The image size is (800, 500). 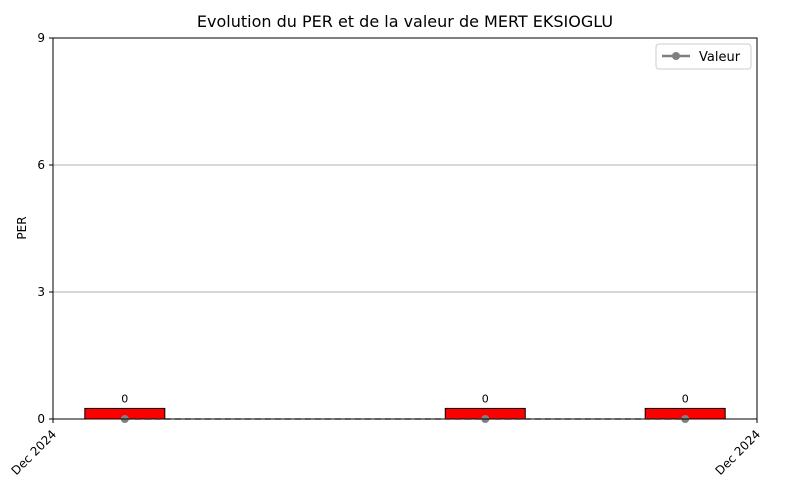 I want to click on legend-box, so click(x=703, y=56).